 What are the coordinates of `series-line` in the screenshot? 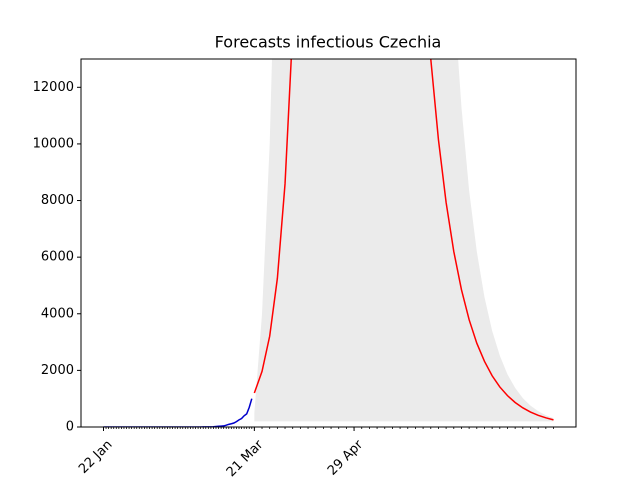 It's located at (178, 412).